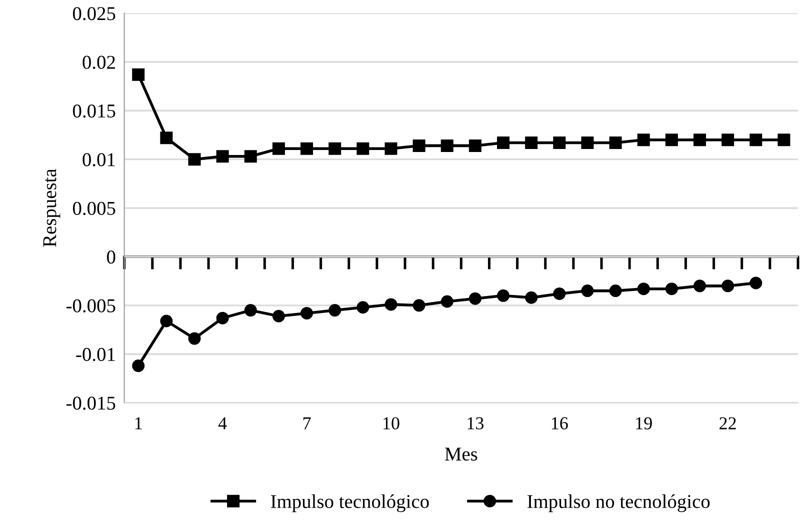  What do you see at coordinates (644, 423) in the screenshot?
I see `x-tick-label: 19` at bounding box center [644, 423].